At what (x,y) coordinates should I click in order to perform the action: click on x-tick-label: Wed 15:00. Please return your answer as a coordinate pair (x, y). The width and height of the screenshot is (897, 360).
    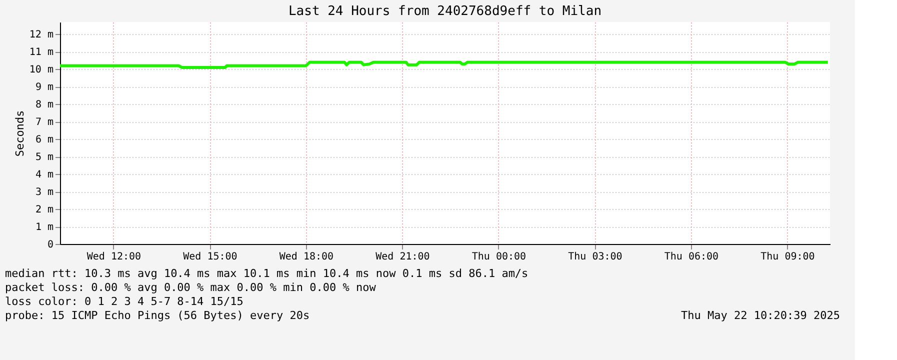
    Looking at the image, I should click on (210, 257).